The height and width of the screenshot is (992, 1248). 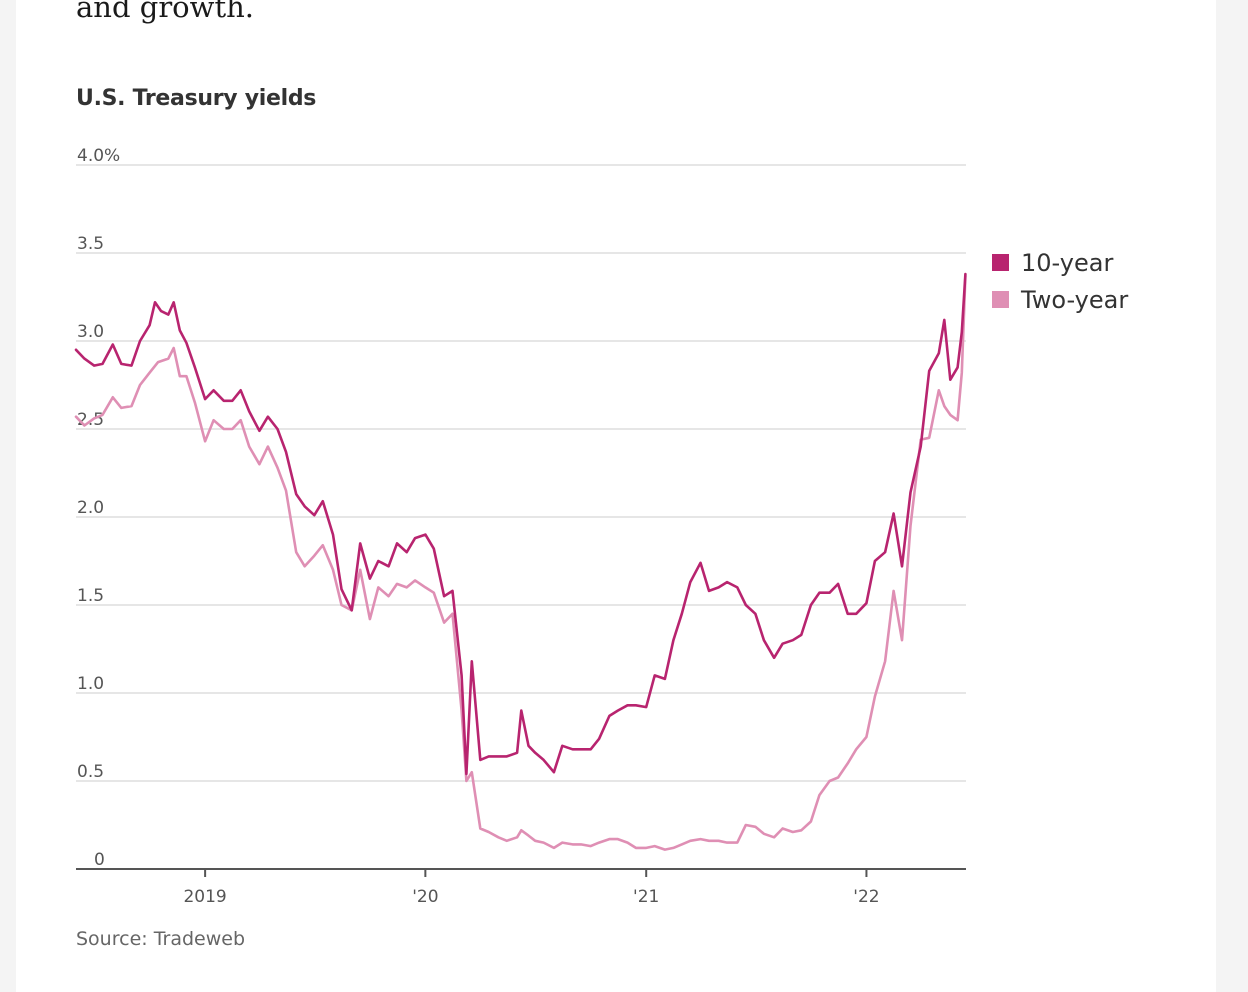 I want to click on y-axis-labels: 00.51.01.52.02.53.03.54.0%, so click(x=98, y=508).